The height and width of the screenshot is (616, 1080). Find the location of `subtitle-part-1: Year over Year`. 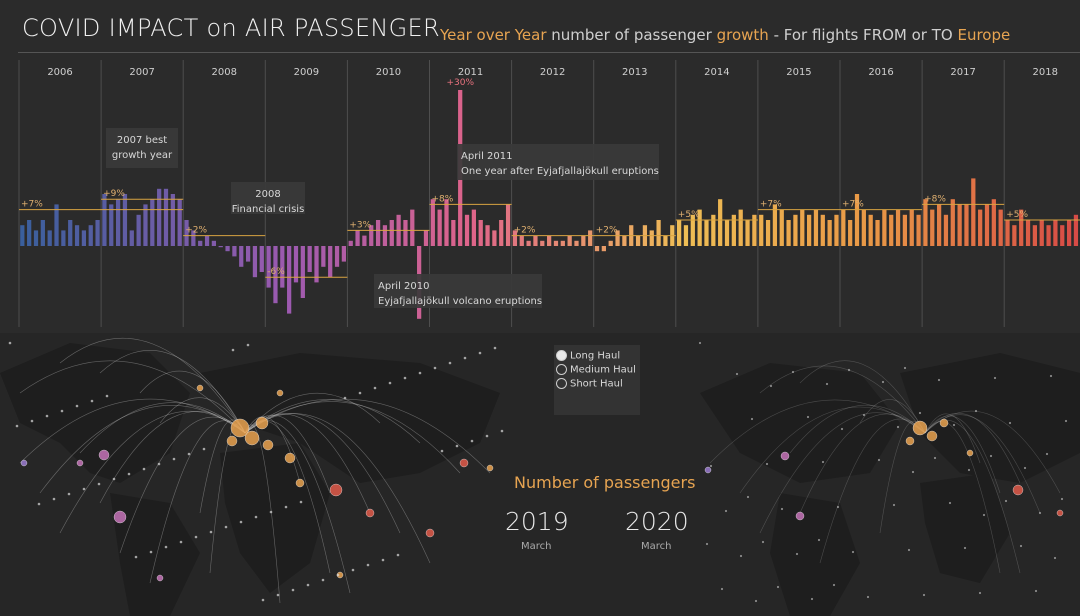

subtitle-part-1: Year over Year is located at coordinates (493, 35).